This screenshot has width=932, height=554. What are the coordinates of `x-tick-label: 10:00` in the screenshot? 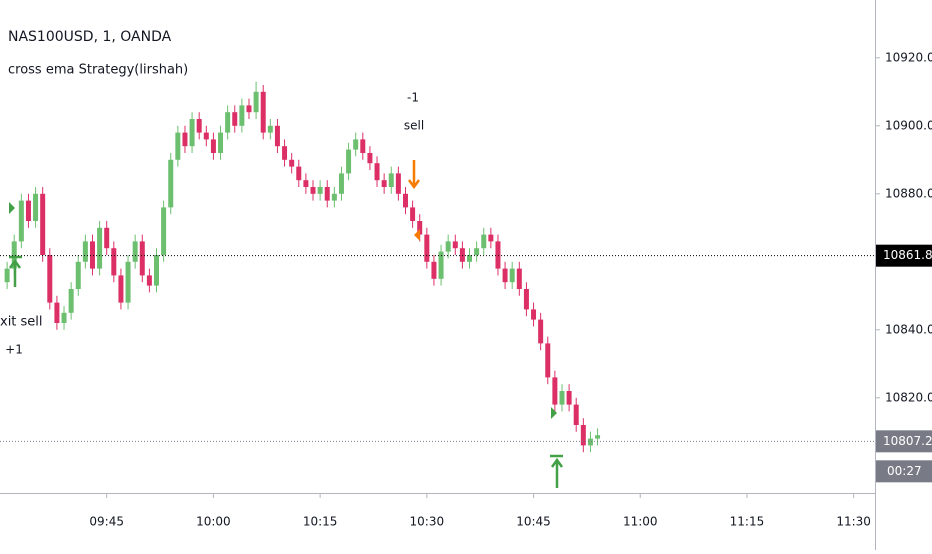 It's located at (213, 522).